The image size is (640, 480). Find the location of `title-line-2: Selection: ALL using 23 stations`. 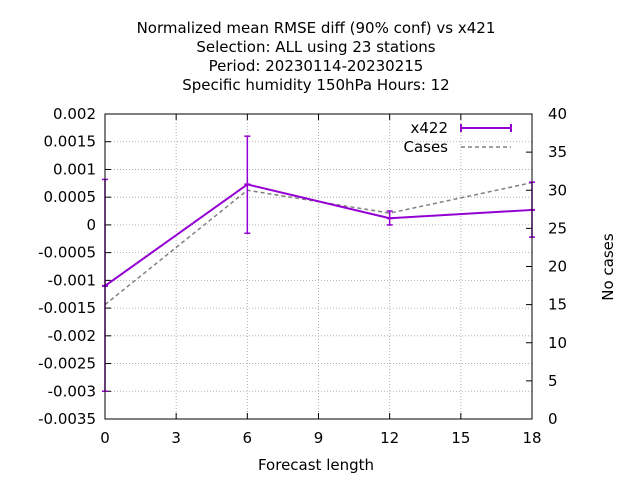

title-line-2: Selection: ALL using 23 stations is located at coordinates (315, 47).